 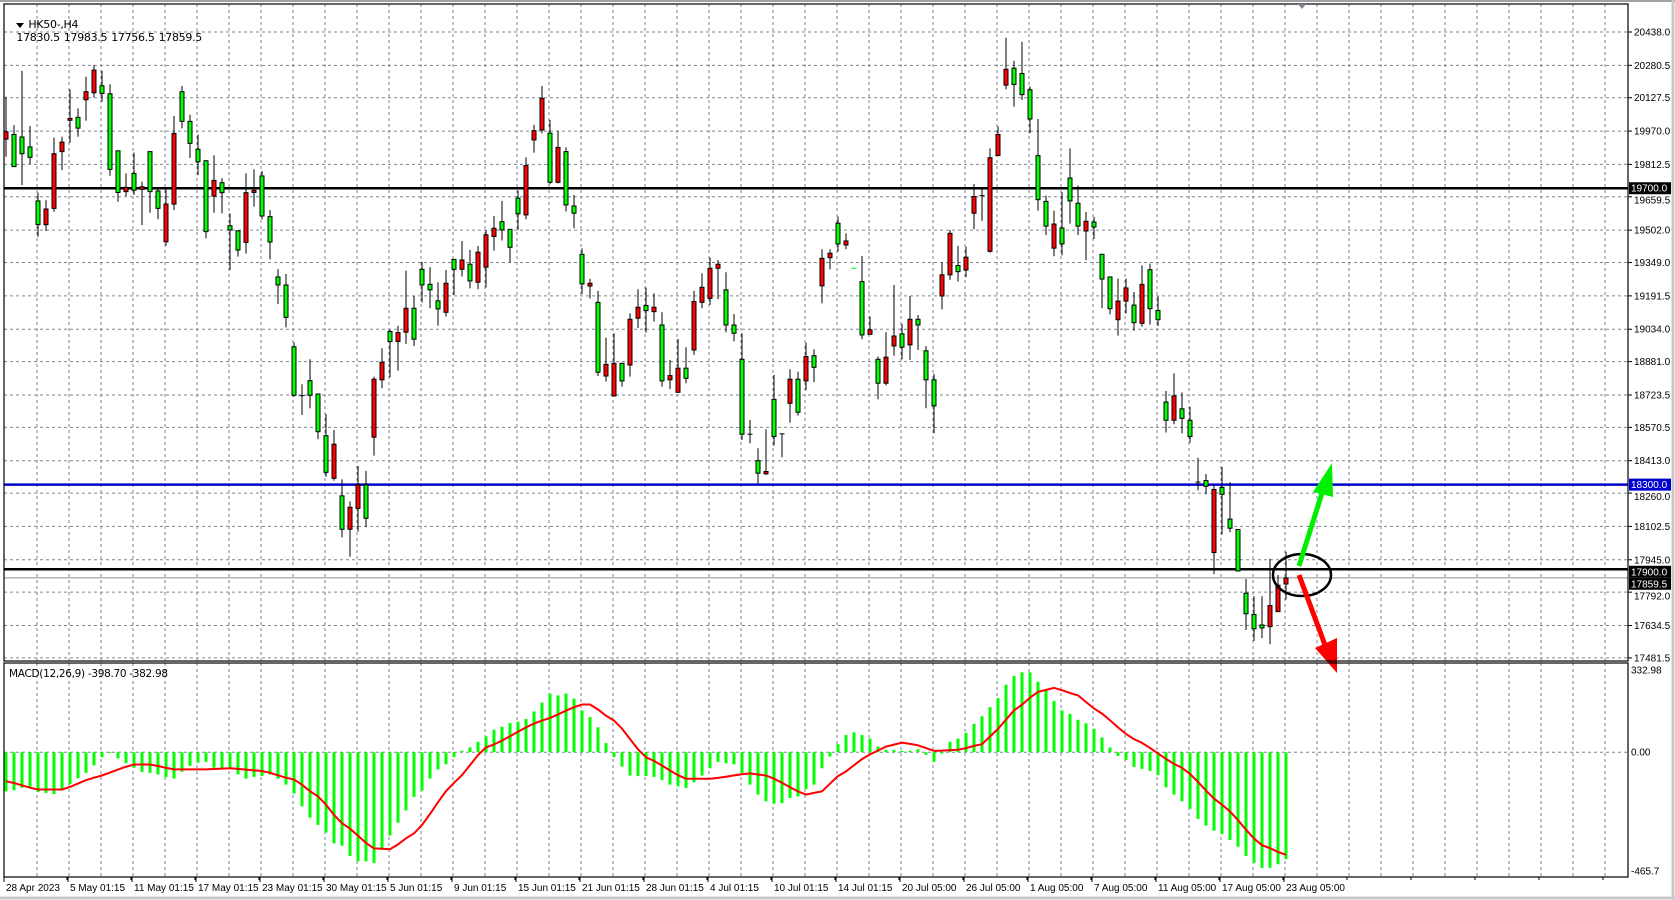 What do you see at coordinates (1649, 584) in the screenshot?
I see `price-marker-label: 17859.5` at bounding box center [1649, 584].